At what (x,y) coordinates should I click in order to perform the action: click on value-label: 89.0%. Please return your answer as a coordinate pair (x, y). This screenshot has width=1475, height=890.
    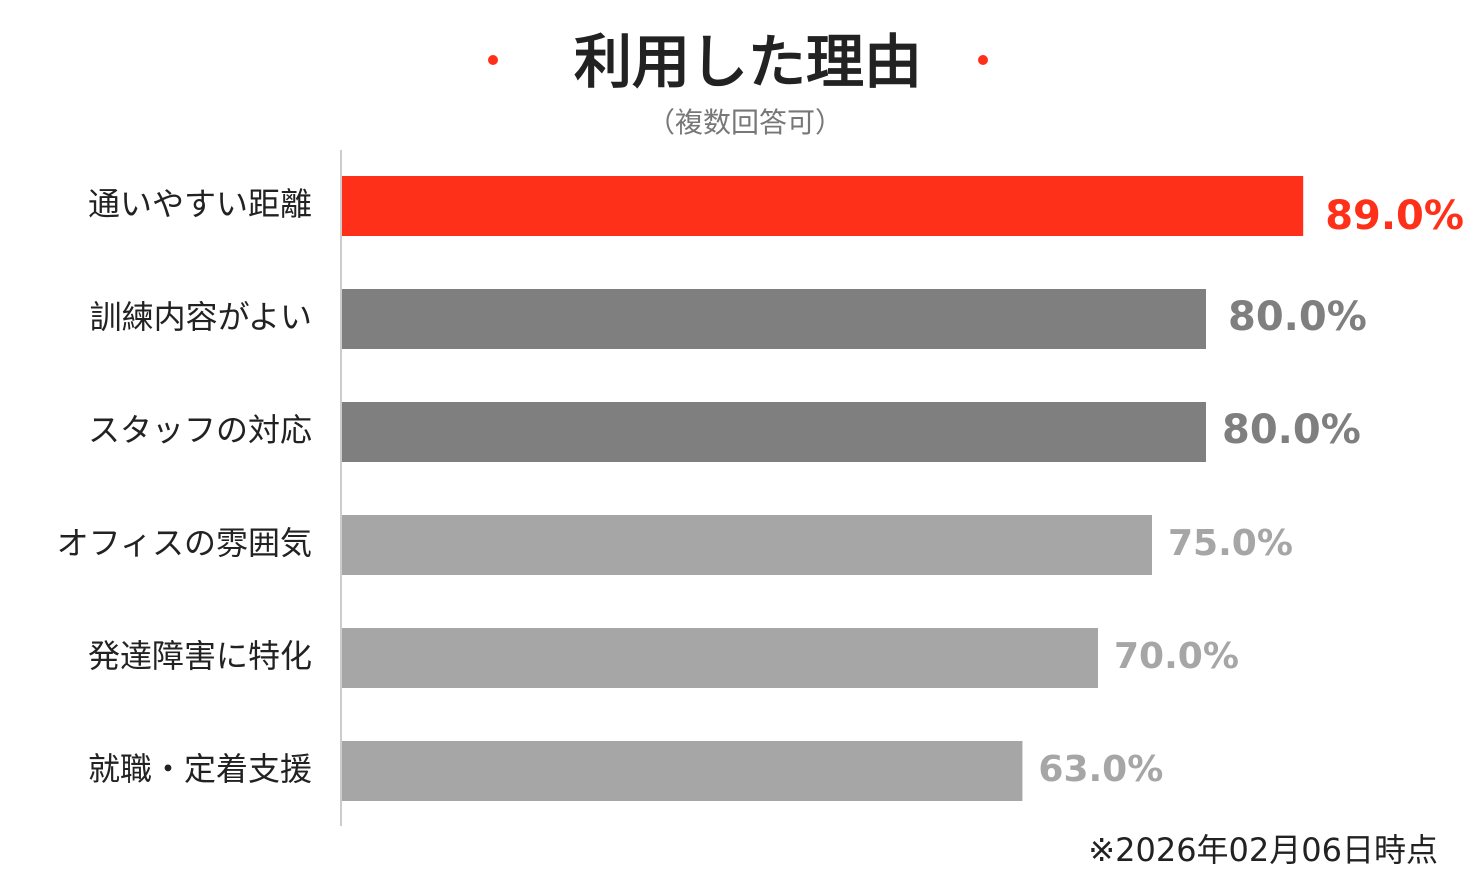
    Looking at the image, I should click on (1394, 216).